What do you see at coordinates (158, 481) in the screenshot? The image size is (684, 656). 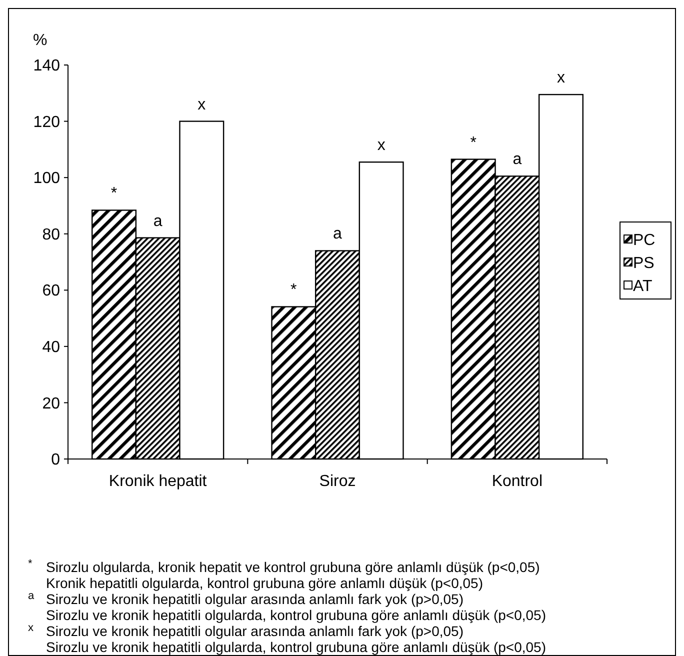 I see `x-tick-label: Kronik hepatit` at bounding box center [158, 481].